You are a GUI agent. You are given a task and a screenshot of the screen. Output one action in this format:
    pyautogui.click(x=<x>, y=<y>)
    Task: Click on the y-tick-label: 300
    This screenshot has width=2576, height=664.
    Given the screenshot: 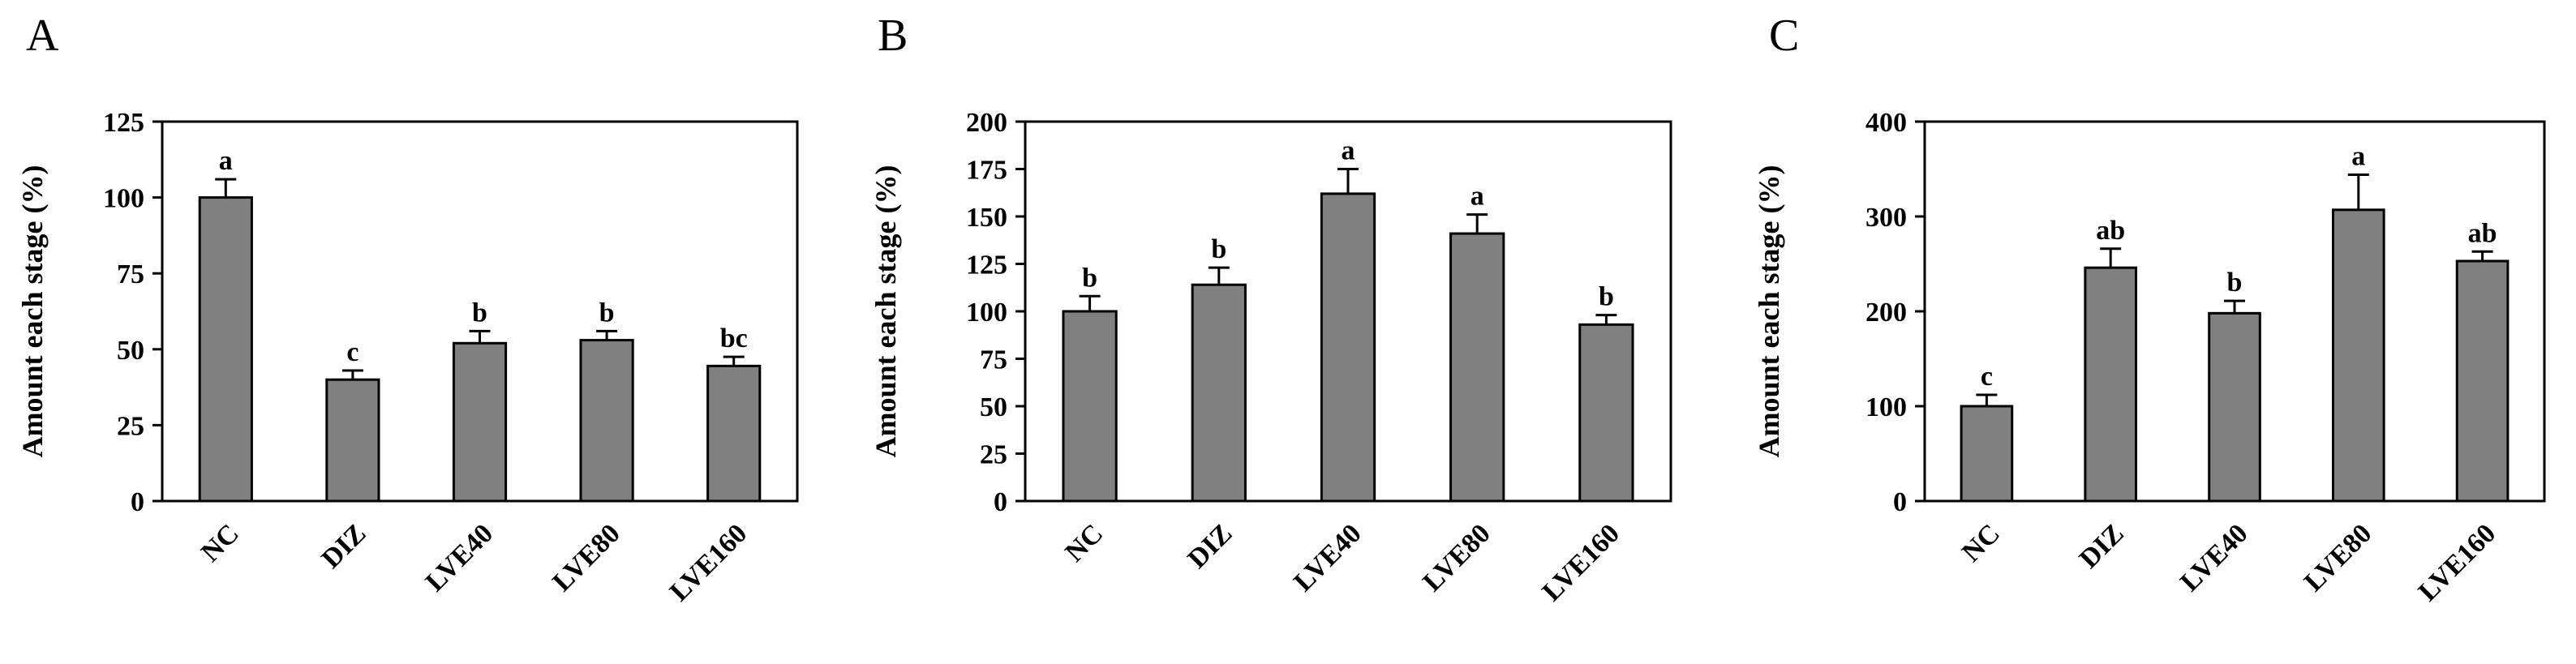 What is the action you would take?
    pyautogui.click(x=1886, y=218)
    